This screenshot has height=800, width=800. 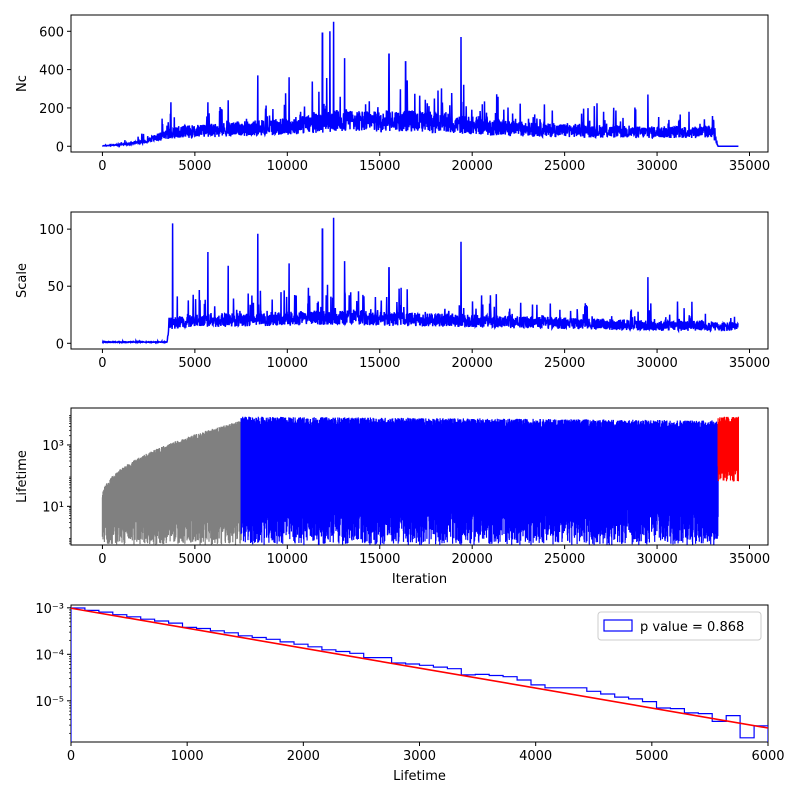 I want to click on x-tick-label: 6000, so click(x=767, y=756).